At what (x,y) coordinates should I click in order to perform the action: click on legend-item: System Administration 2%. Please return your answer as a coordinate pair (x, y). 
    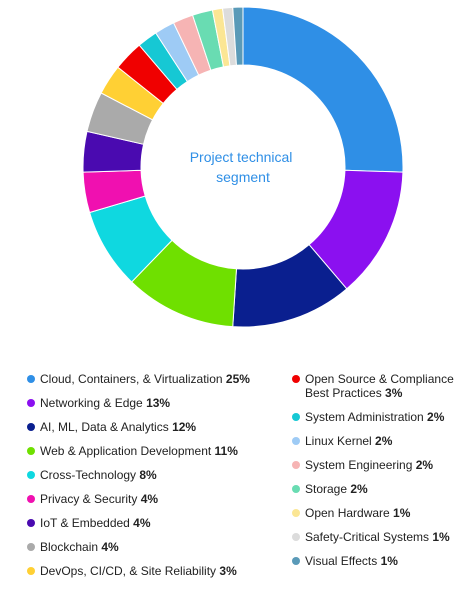
    Looking at the image, I should click on (382, 417).